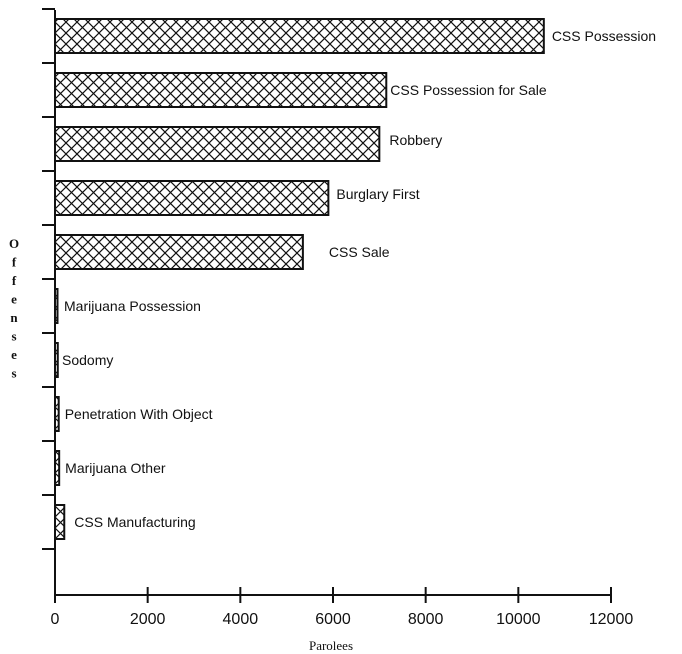 The height and width of the screenshot is (654, 682). What do you see at coordinates (359, 252) in the screenshot?
I see `bar-label: CSS Sale` at bounding box center [359, 252].